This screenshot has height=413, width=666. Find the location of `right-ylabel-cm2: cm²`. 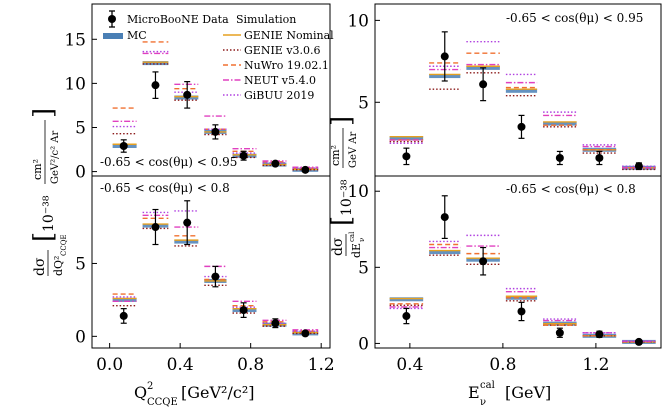

right-ylabel-cm2: cm² is located at coordinates (335, 155).